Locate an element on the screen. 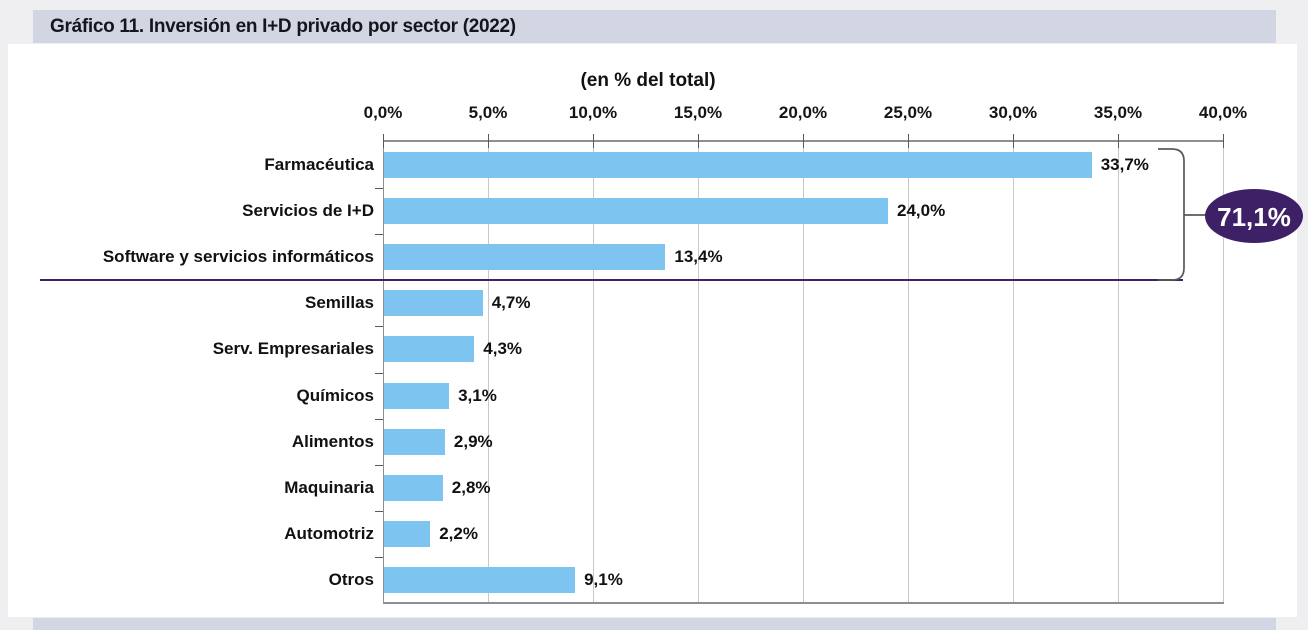 The image size is (1308, 630). bar-value-label: 4,7% is located at coordinates (511, 303).